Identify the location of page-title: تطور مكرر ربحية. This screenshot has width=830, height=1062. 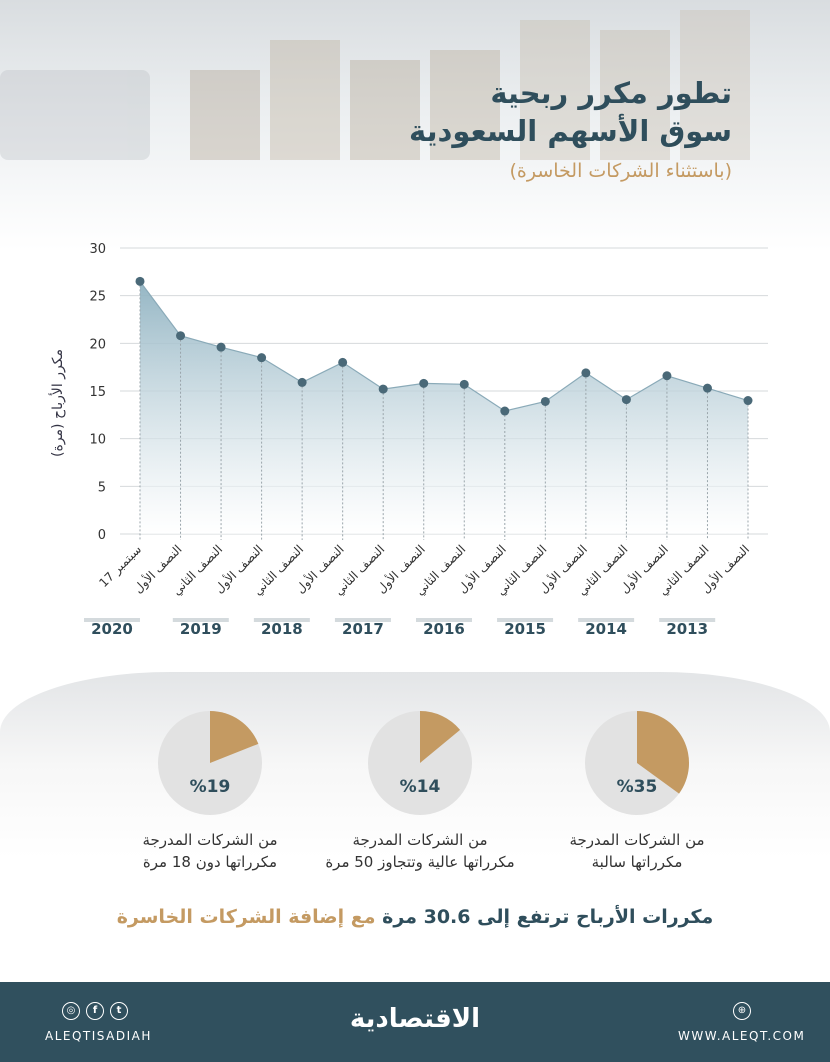
(611, 93).